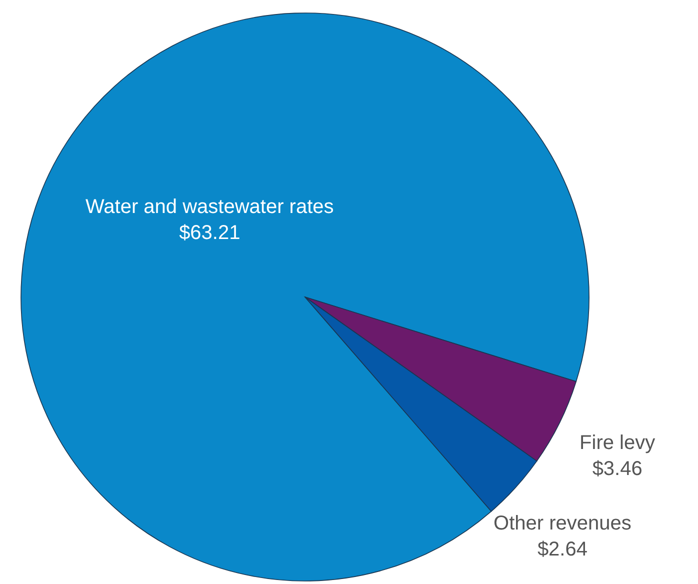  Describe the element at coordinates (562, 549) in the screenshot. I see `data-label: $2.64` at that location.